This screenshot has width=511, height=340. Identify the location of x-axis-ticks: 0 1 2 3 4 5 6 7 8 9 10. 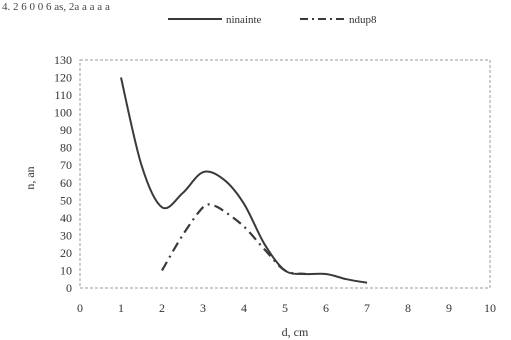
(286, 308).